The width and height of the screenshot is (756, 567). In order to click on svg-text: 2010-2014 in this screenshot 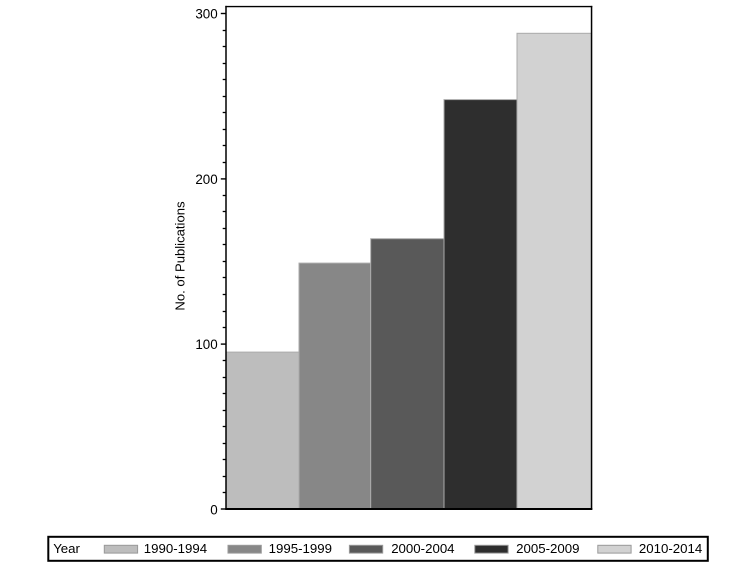, I will do `click(670, 548)`.